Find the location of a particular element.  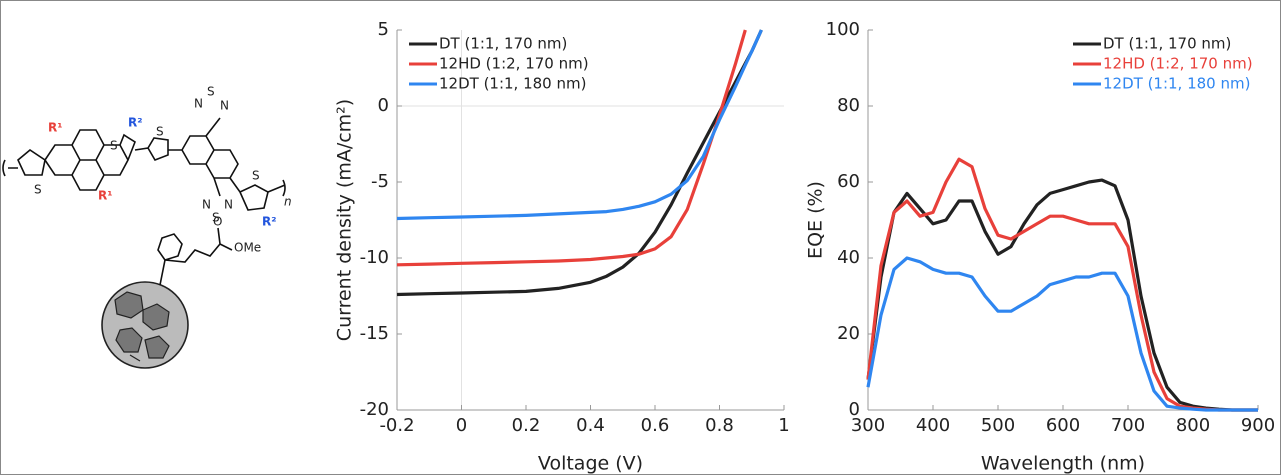

x-tick-label: 0.4 is located at coordinates (590, 425).